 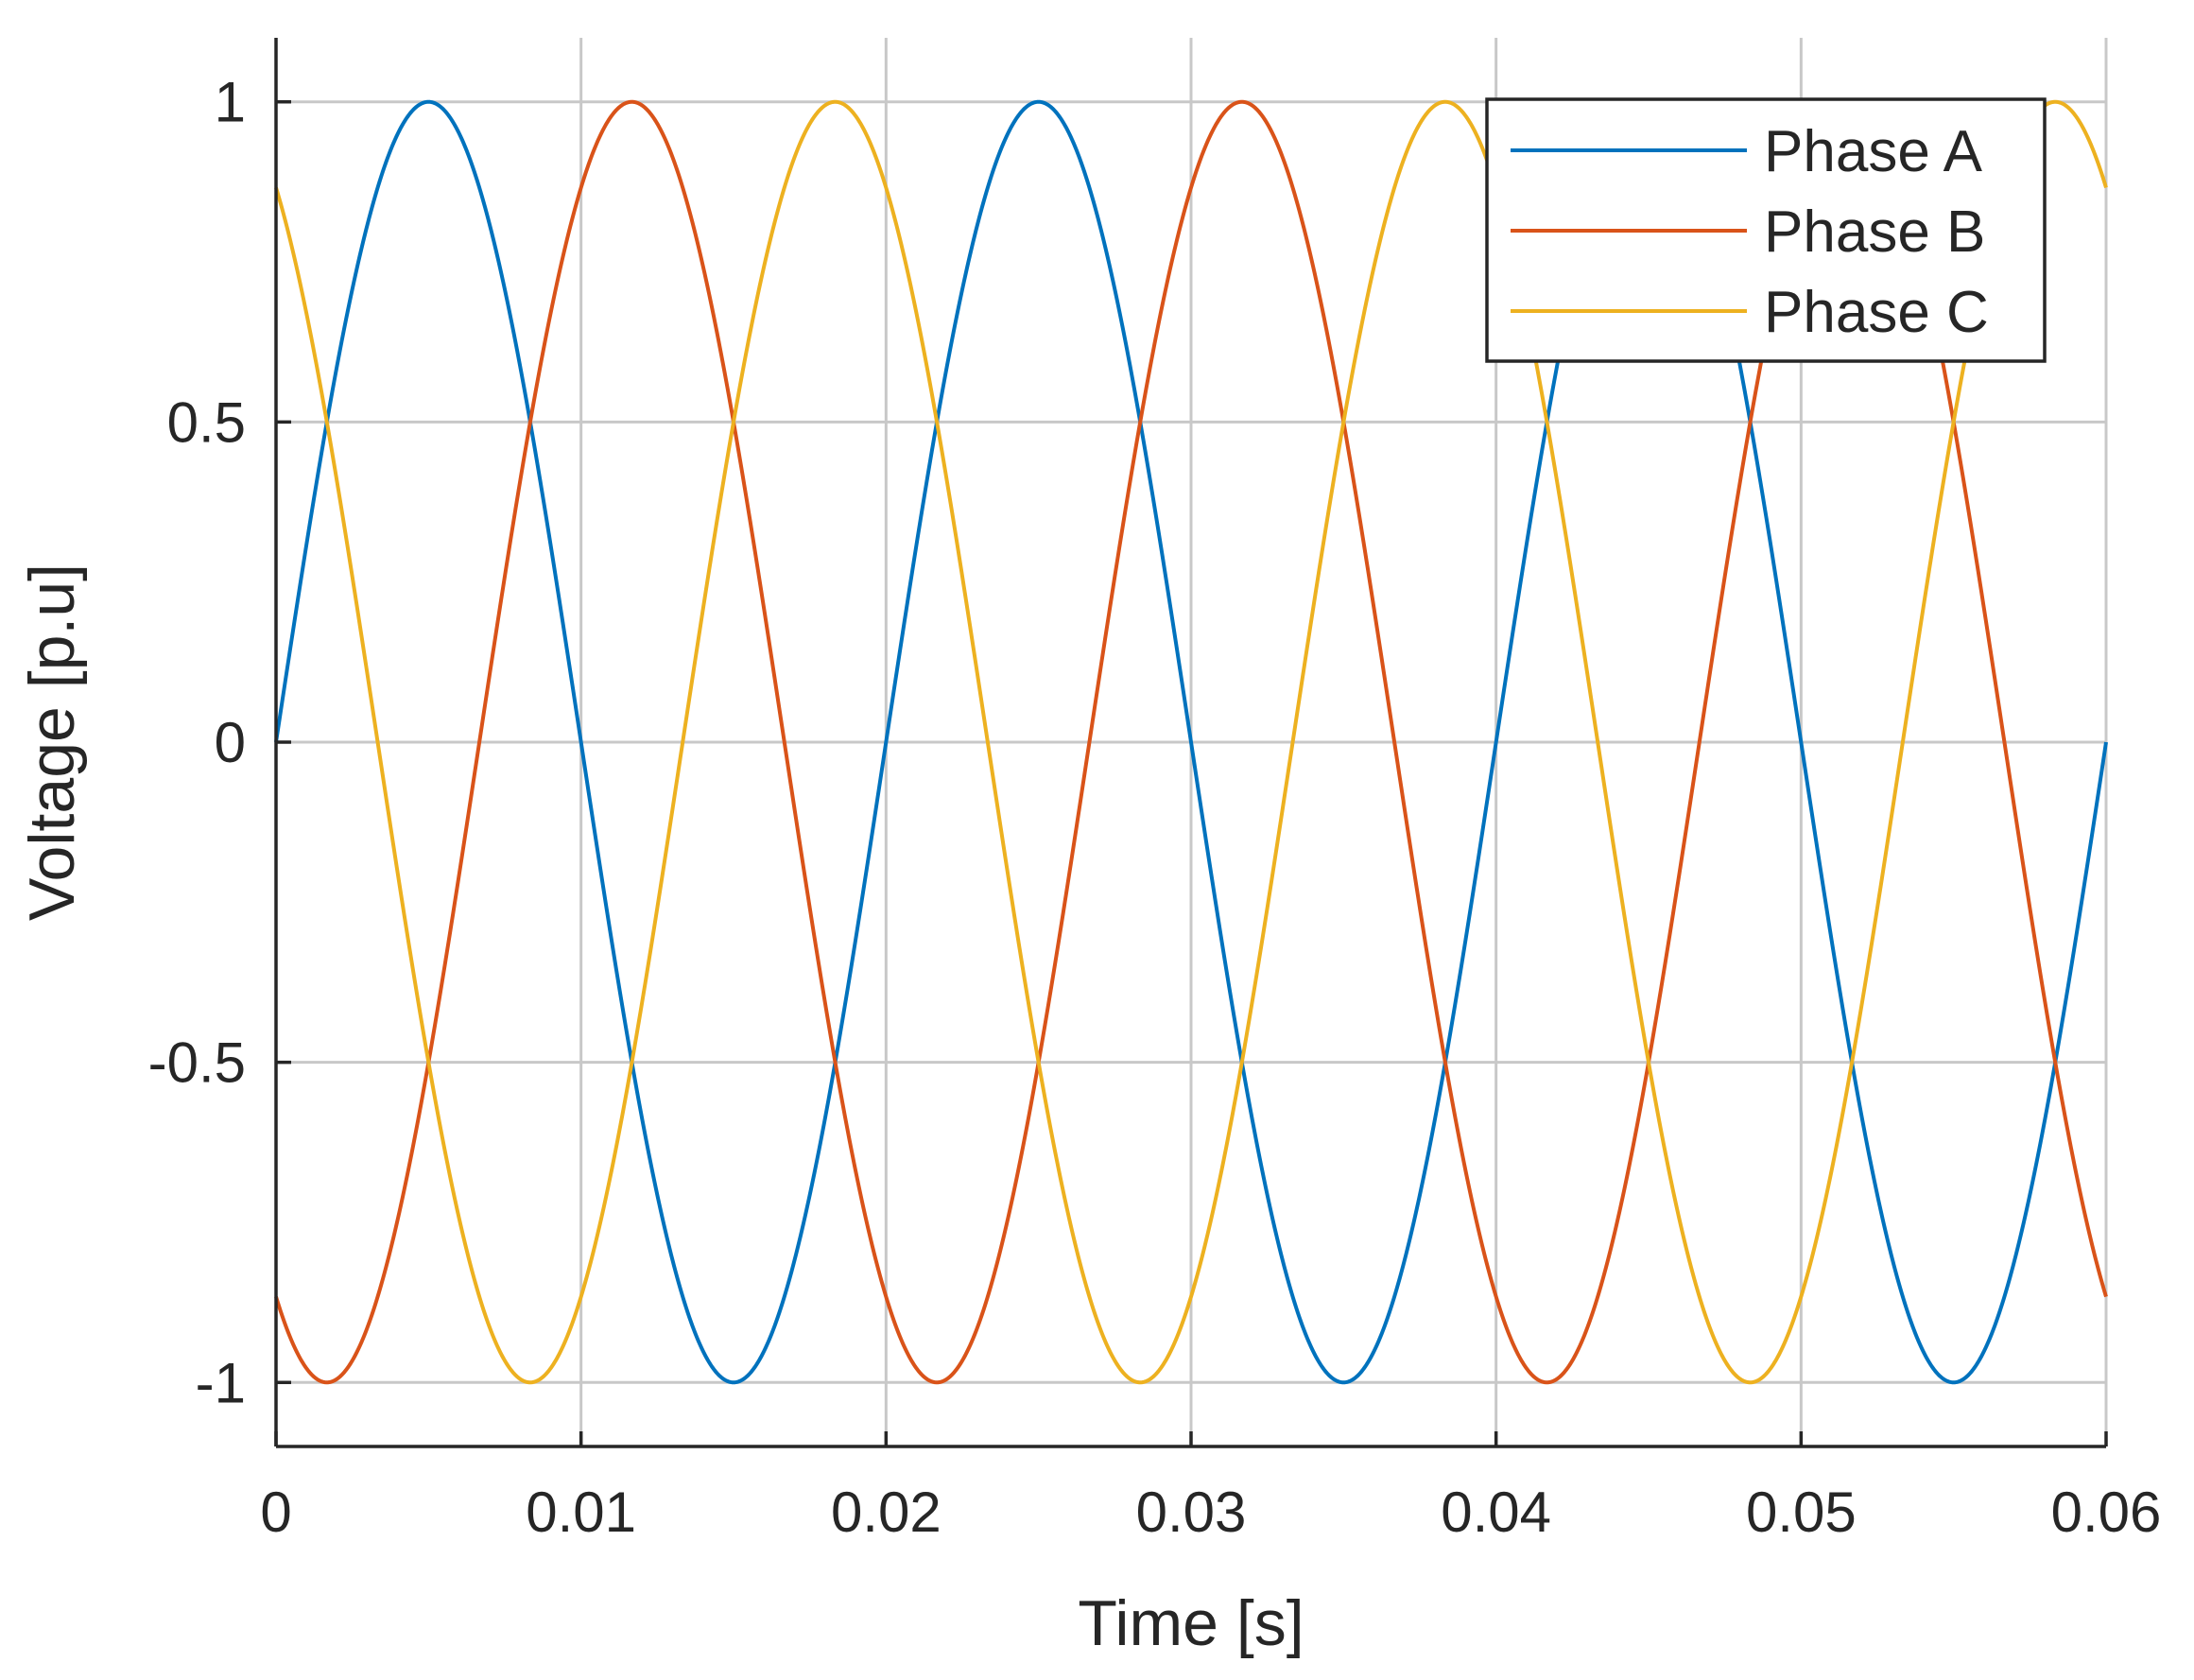 I want to click on legend: Phase A Phase B Phase C, so click(x=1766, y=230).